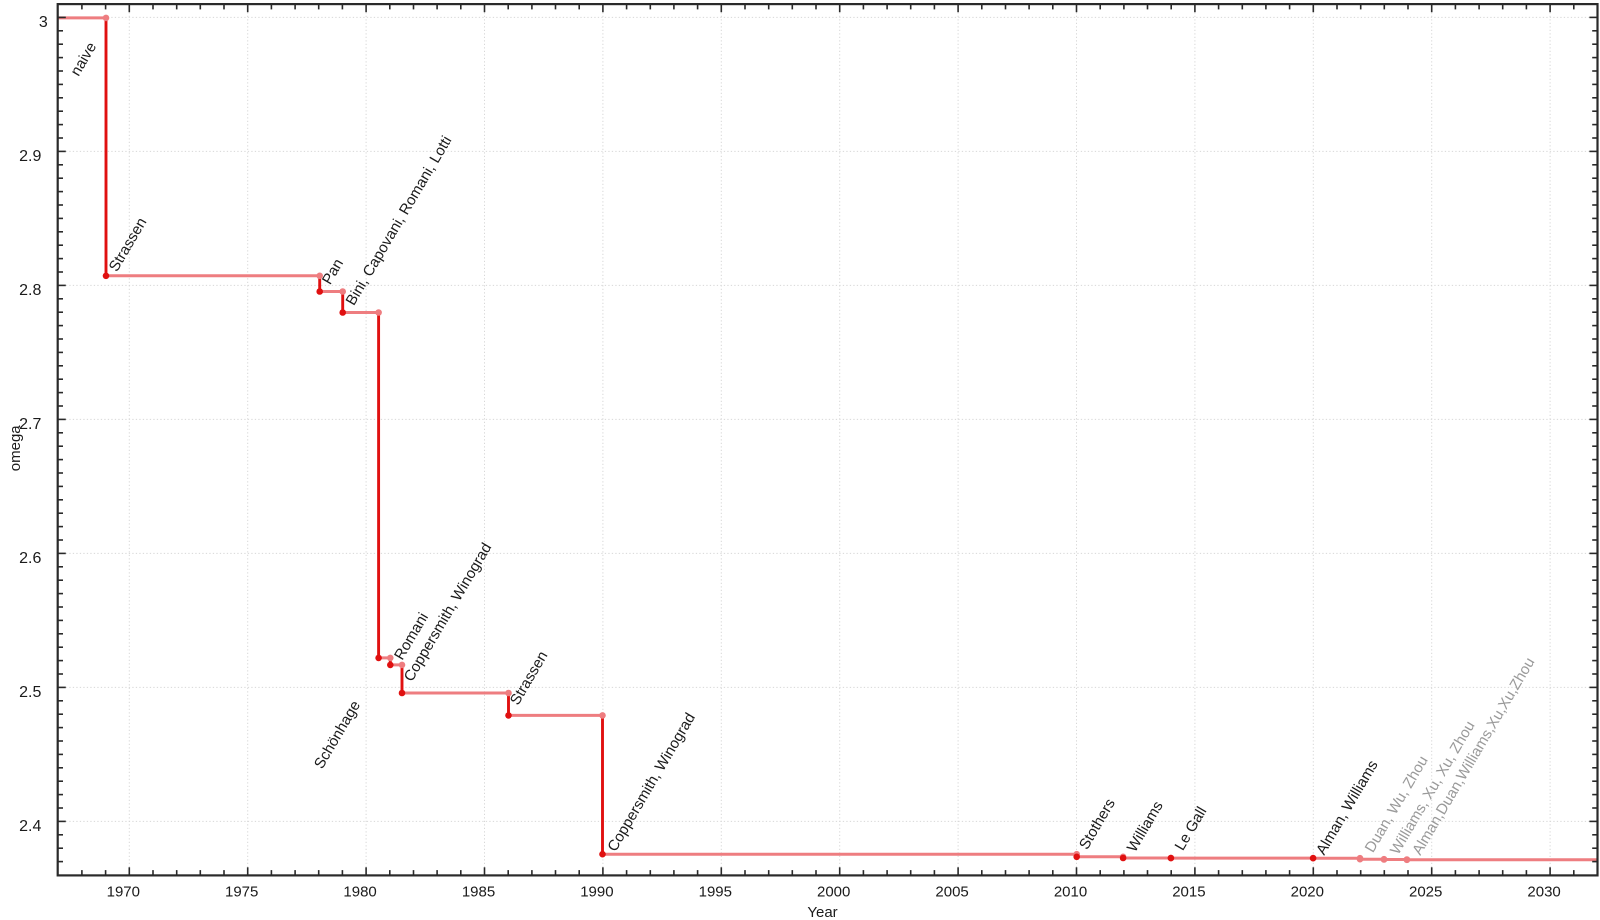 Image resolution: width=1600 pixels, height=920 pixels. What do you see at coordinates (30, 290) in the screenshot?
I see `svg-text: 2.8` at bounding box center [30, 290].